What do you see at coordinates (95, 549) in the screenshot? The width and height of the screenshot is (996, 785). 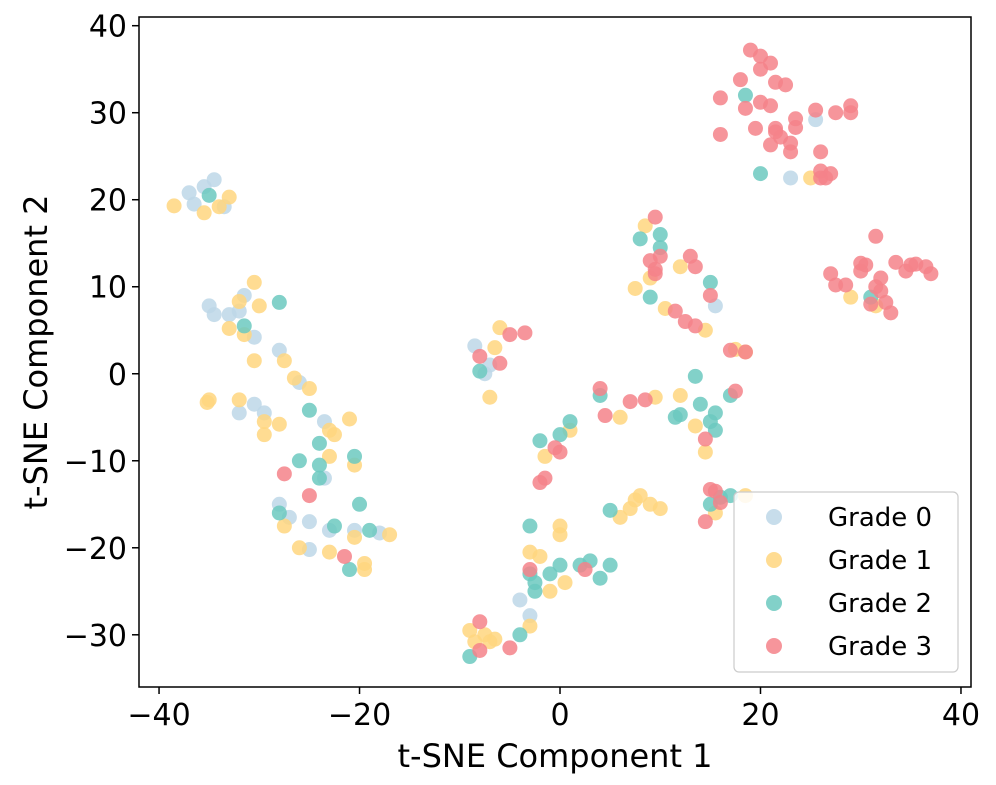 I see `y-tick-label: −20` at bounding box center [95, 549].